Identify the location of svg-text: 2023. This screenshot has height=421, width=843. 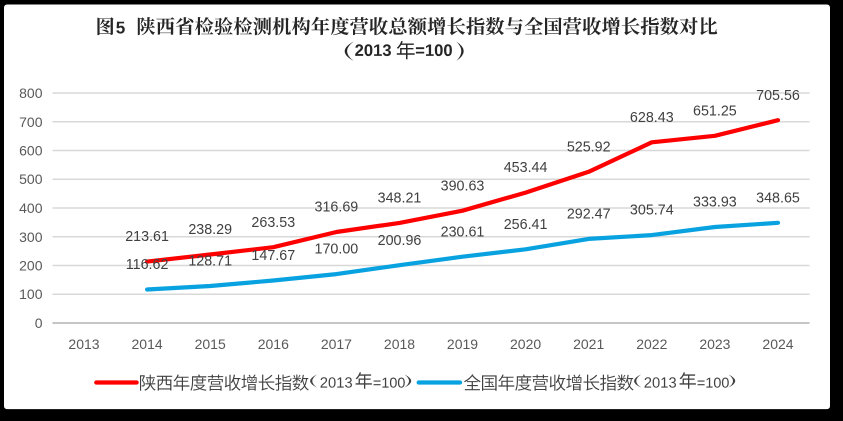
(714, 344).